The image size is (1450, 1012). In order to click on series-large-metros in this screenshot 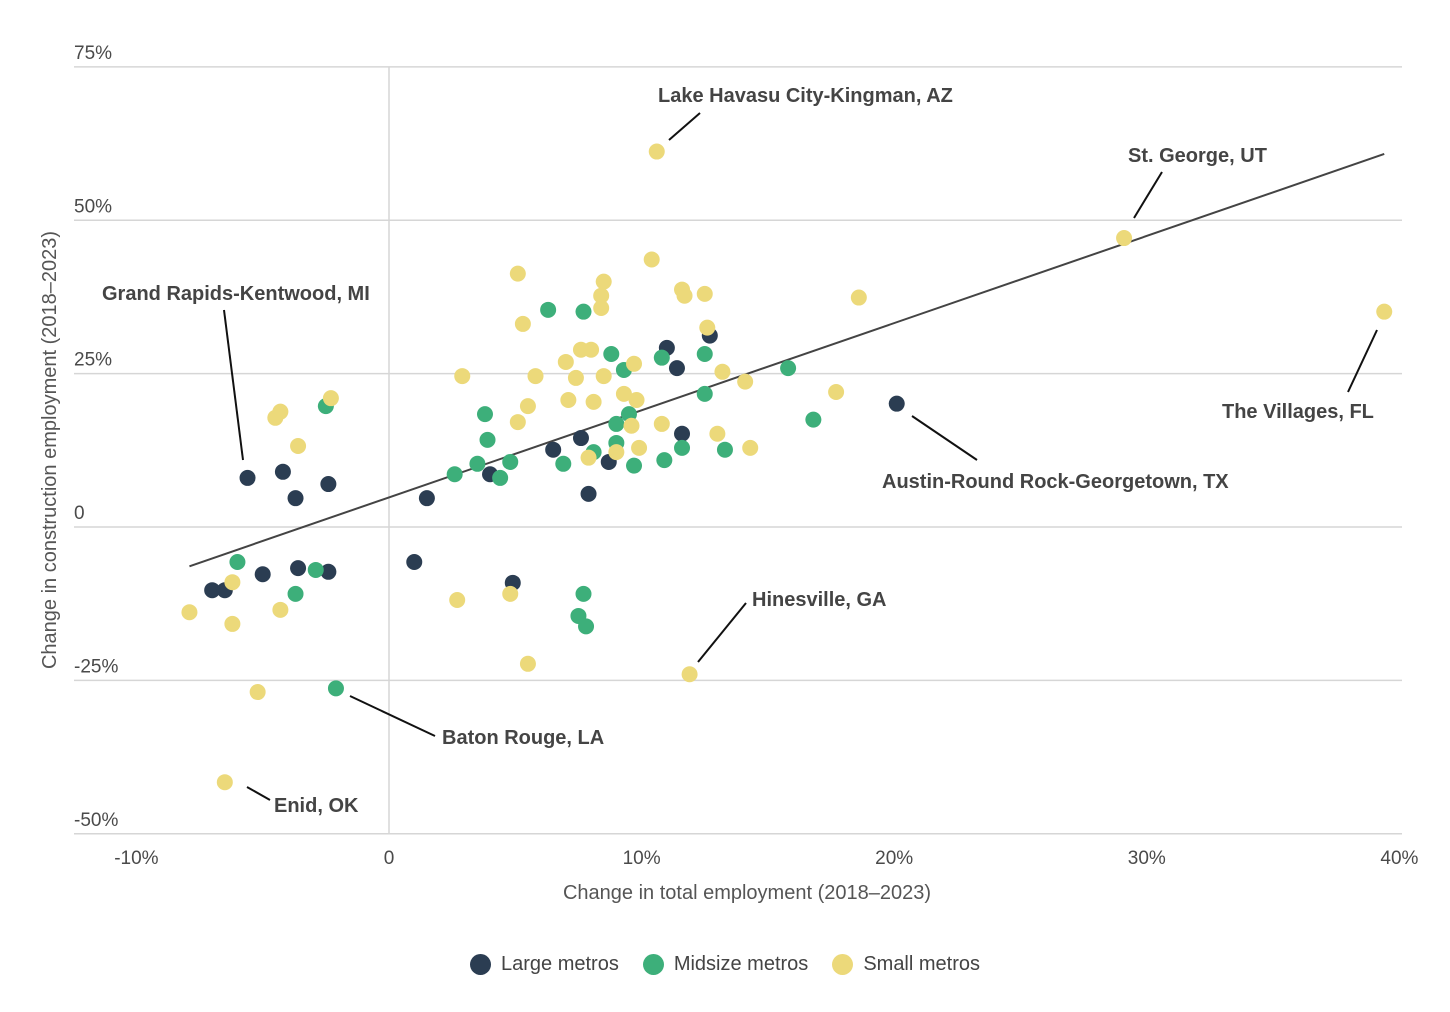, I will do `click(554, 463)`.